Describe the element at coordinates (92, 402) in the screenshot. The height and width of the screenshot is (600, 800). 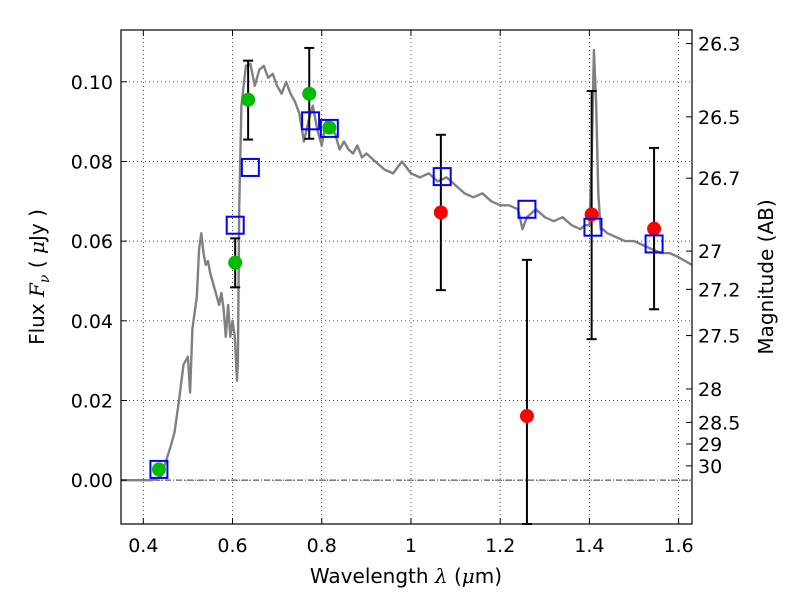
I see `y-tick-label: 0.02` at that location.